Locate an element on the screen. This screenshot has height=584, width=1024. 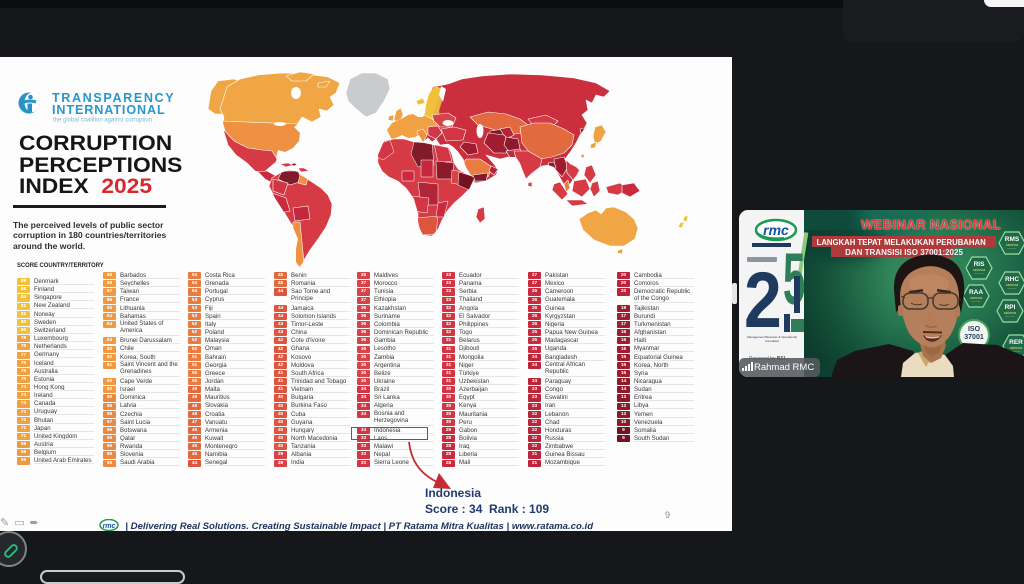
svg-text: INTERNATIONAL is located at coordinates (109, 110).